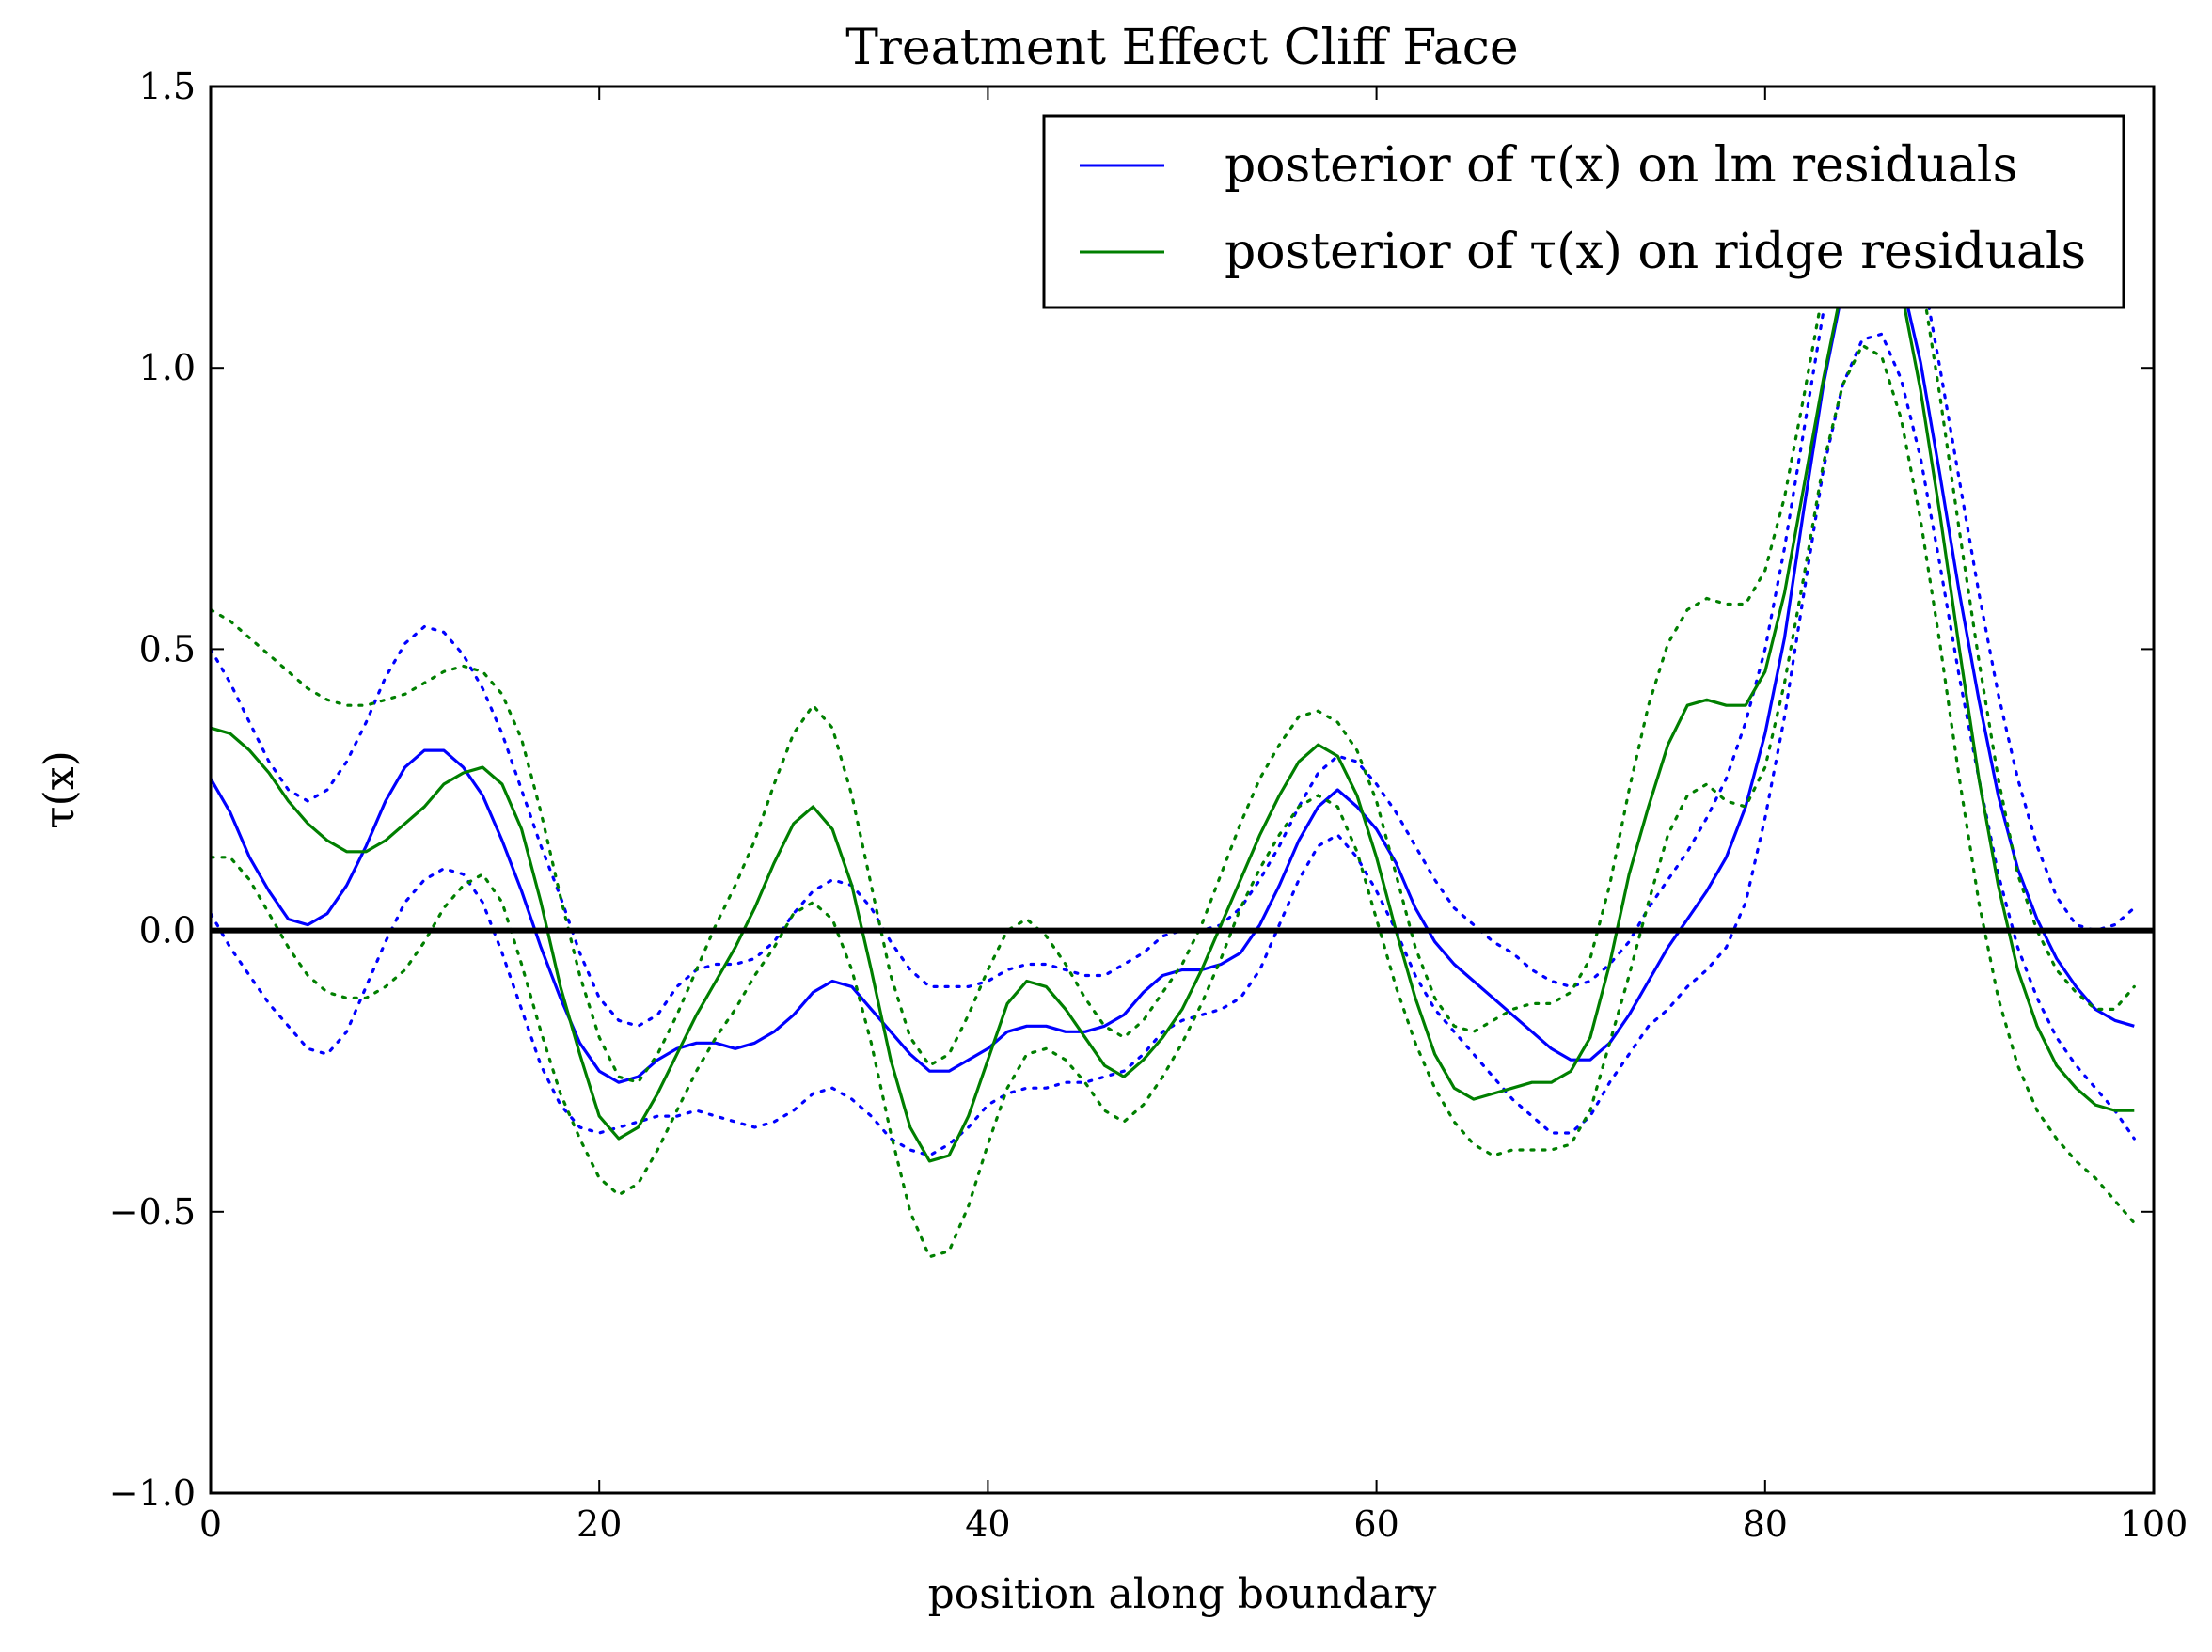  I want to click on x-tick-label: 0, so click(210, 1524).